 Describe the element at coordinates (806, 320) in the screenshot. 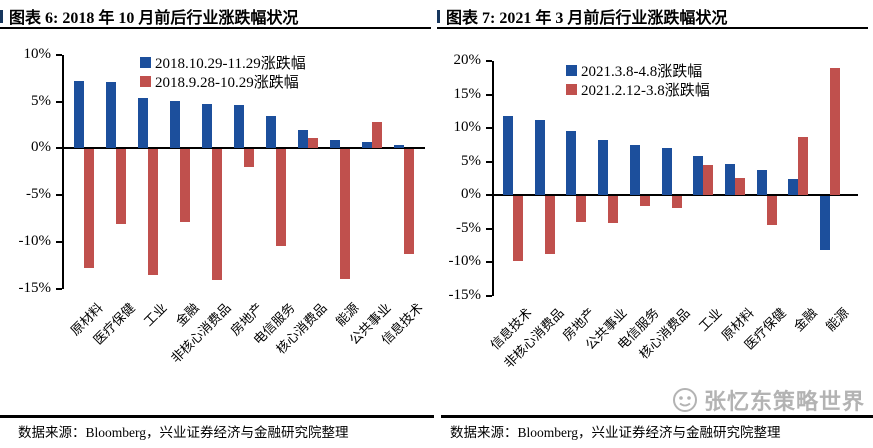

I see `x-axis-category-label: 金融` at that location.